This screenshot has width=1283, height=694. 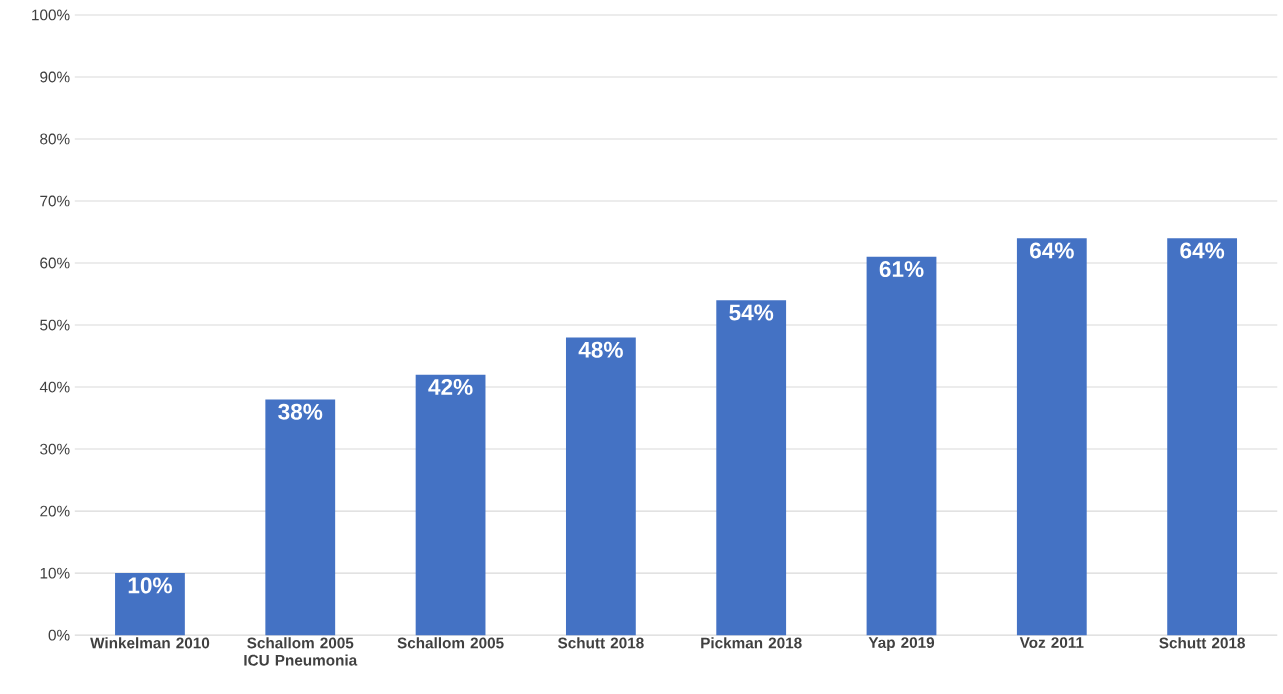 I want to click on y-tick-label: 40%, so click(x=54, y=387).